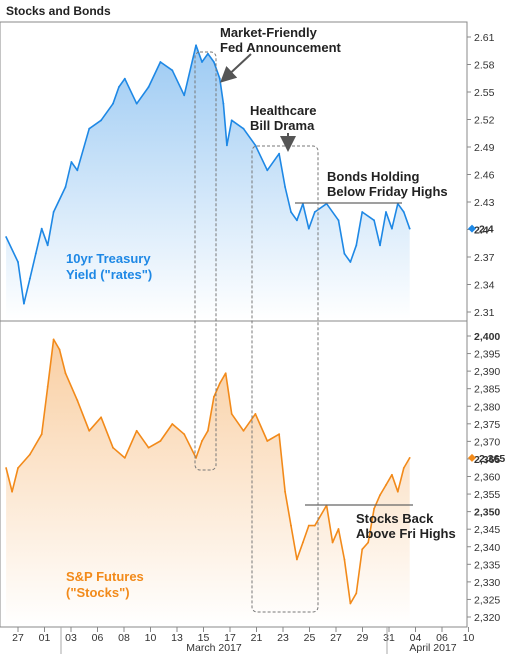 The image size is (509, 656). I want to click on bond-y-tick-label: 2.58, so click(484, 66).